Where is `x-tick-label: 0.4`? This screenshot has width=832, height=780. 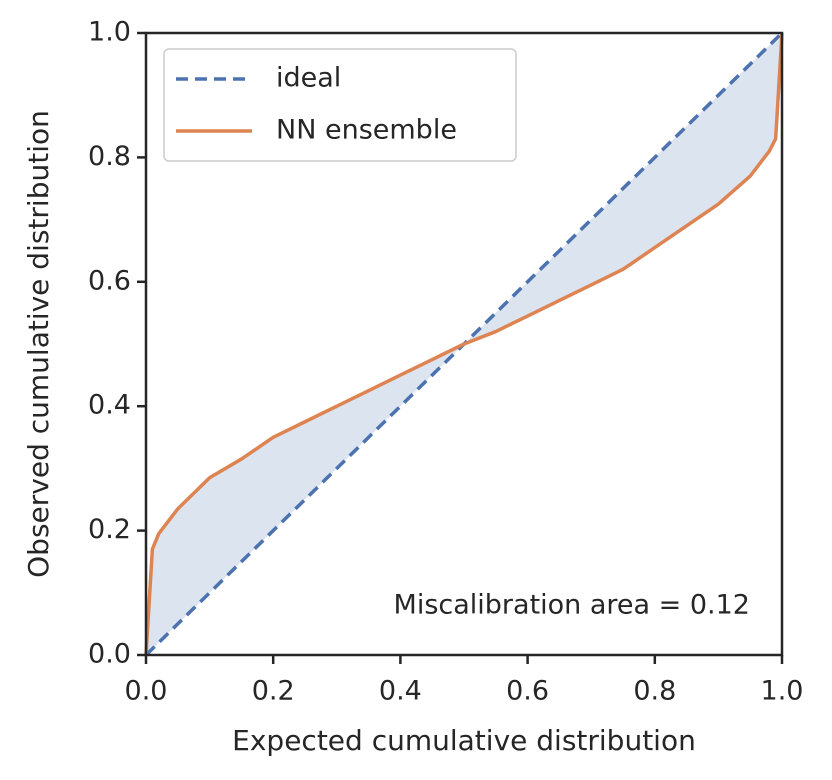 x-tick-label: 0.4 is located at coordinates (400, 691).